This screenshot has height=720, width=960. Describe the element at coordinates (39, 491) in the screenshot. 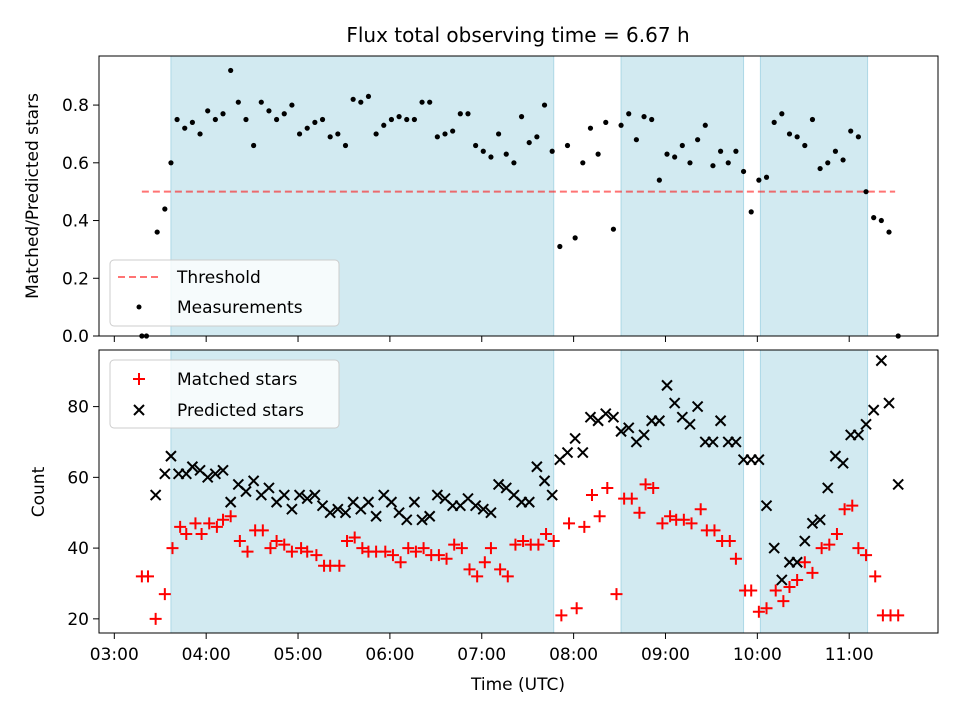

I see `bottom-y-axis-label: Count` at that location.